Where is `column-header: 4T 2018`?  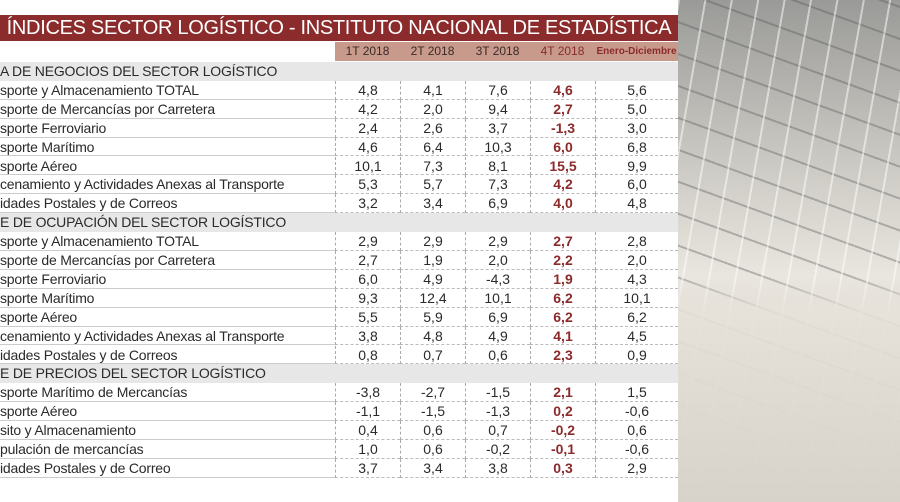 column-header: 4T 2018 is located at coordinates (562, 51).